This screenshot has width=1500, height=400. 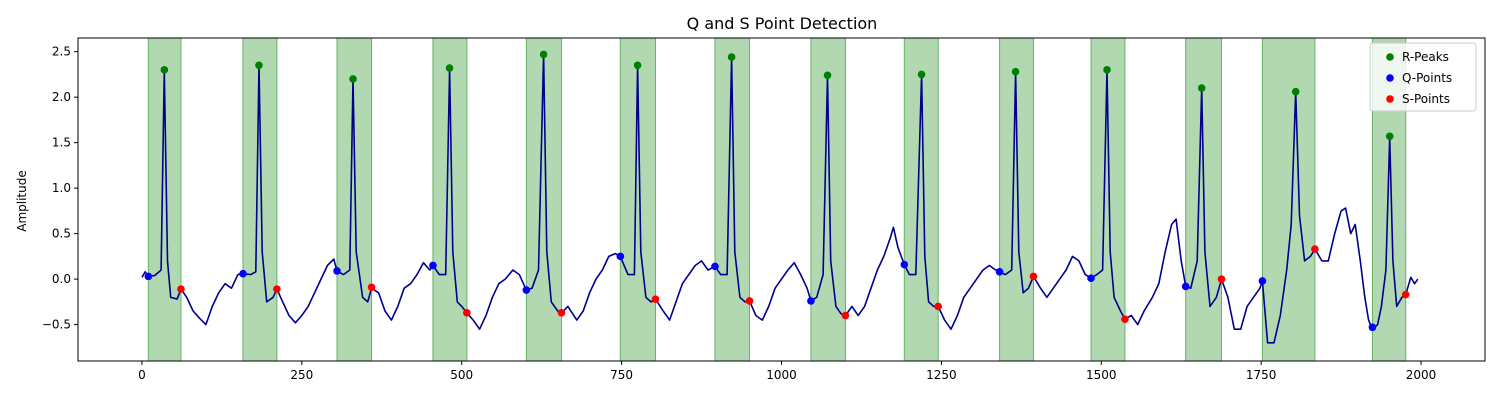 I want to click on legend-label: R-Peaks, so click(x=1425, y=57).